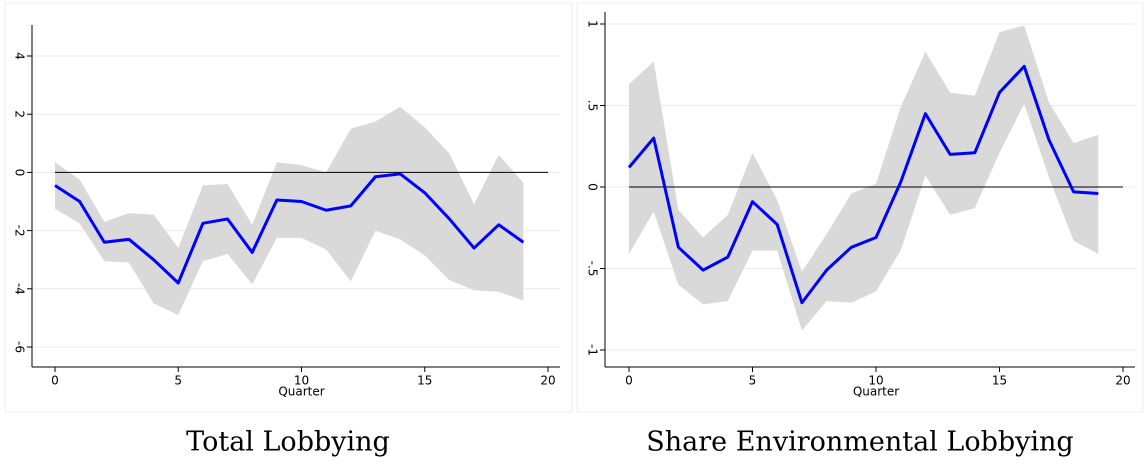 This screenshot has height=464, width=1146. Describe the element at coordinates (289, 228) in the screenshot. I see `series-line` at that location.